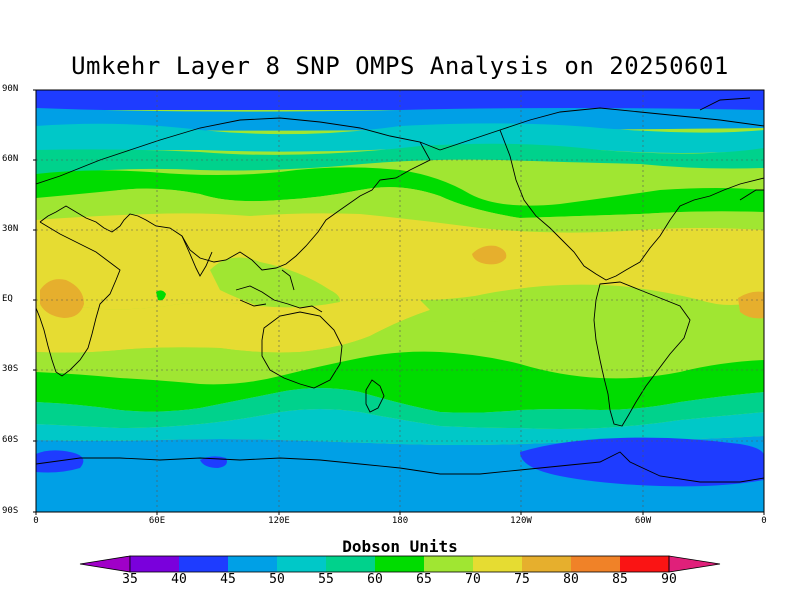 The width and height of the screenshot is (800, 600). I want to click on coast-new-zealand, so click(375, 396).